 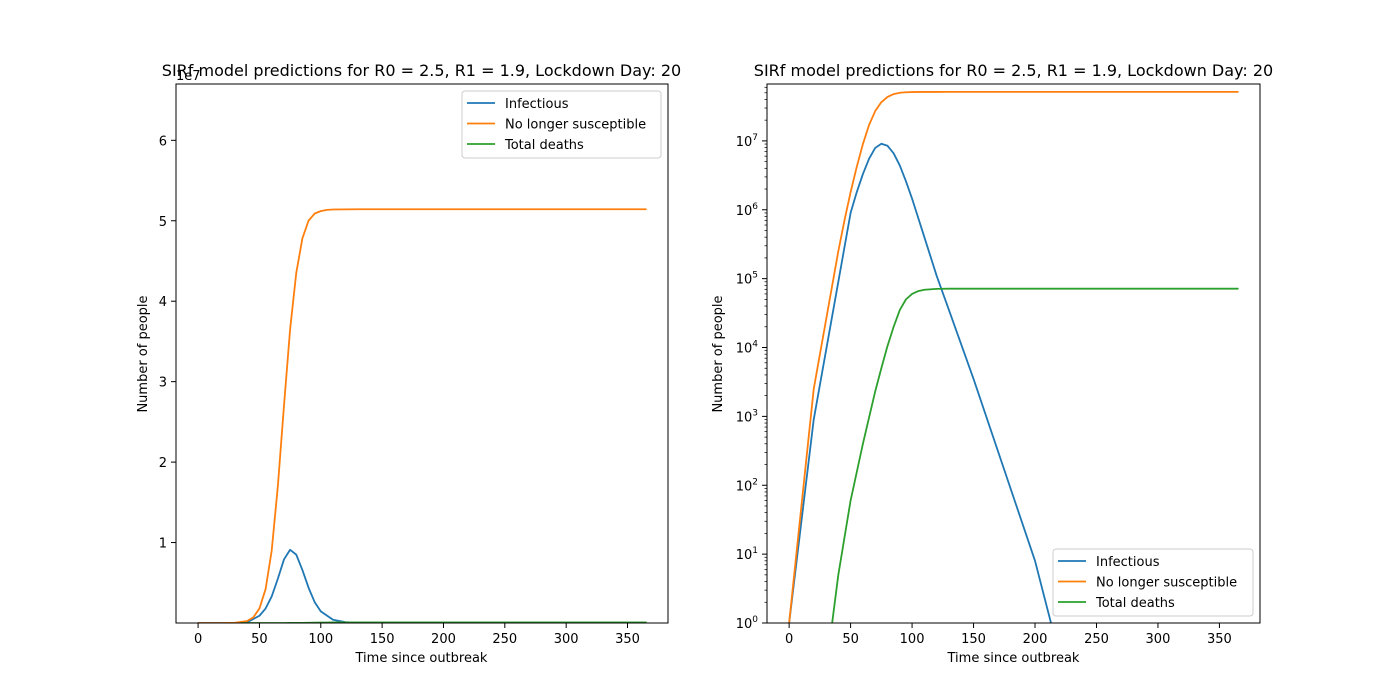 What do you see at coordinates (747, 210) in the screenshot?
I see `y-tick-label: 10⁶` at bounding box center [747, 210].